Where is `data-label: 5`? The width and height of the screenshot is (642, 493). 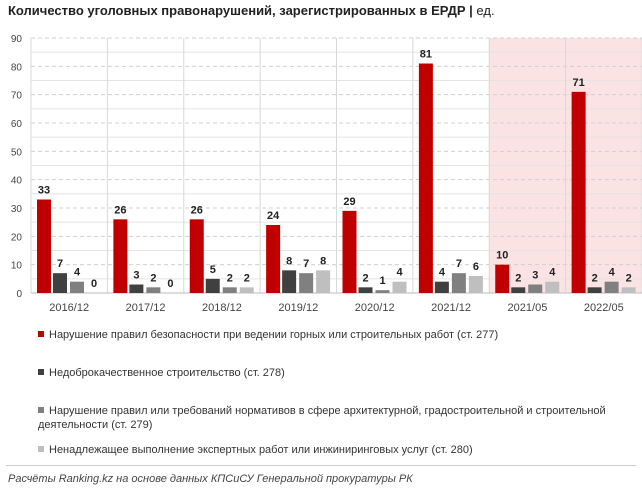 data-label: 5 is located at coordinates (213, 270).